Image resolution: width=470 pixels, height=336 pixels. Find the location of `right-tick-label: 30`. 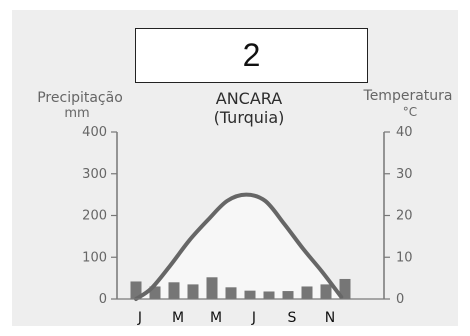

right-tick-label: 30 is located at coordinates (404, 174).